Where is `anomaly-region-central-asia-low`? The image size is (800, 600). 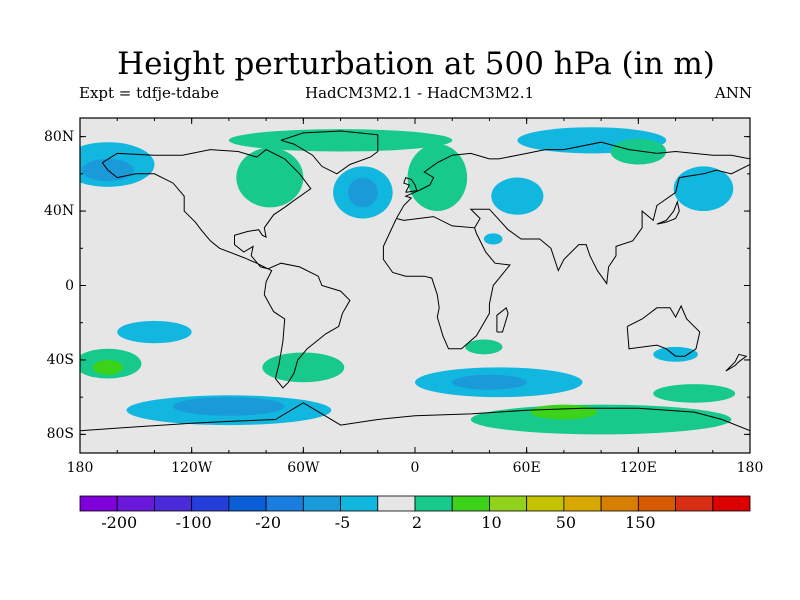 anomaly-region-central-asia-low is located at coordinates (517, 196).